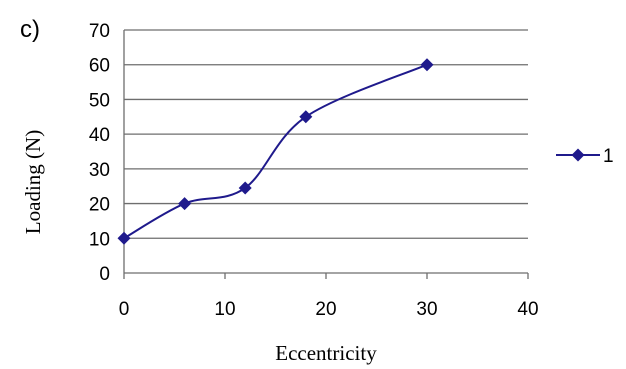 This screenshot has width=626, height=369. I want to click on legend: 1, so click(585, 156).